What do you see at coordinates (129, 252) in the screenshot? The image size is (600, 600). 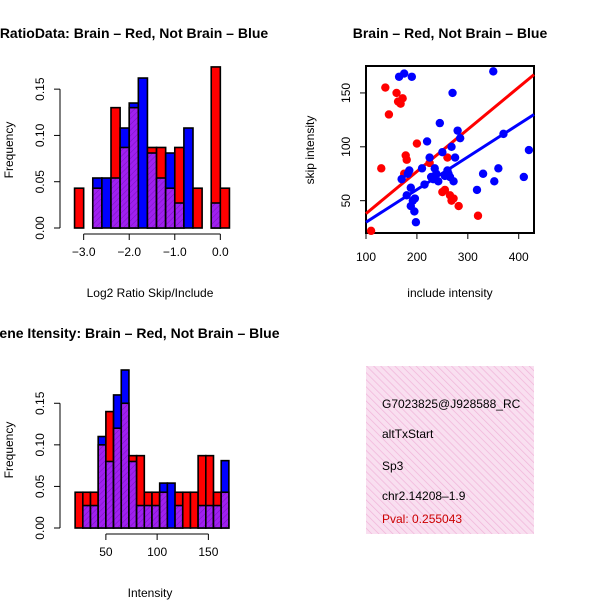 I see `x-tick-label: −2.0` at bounding box center [129, 252].